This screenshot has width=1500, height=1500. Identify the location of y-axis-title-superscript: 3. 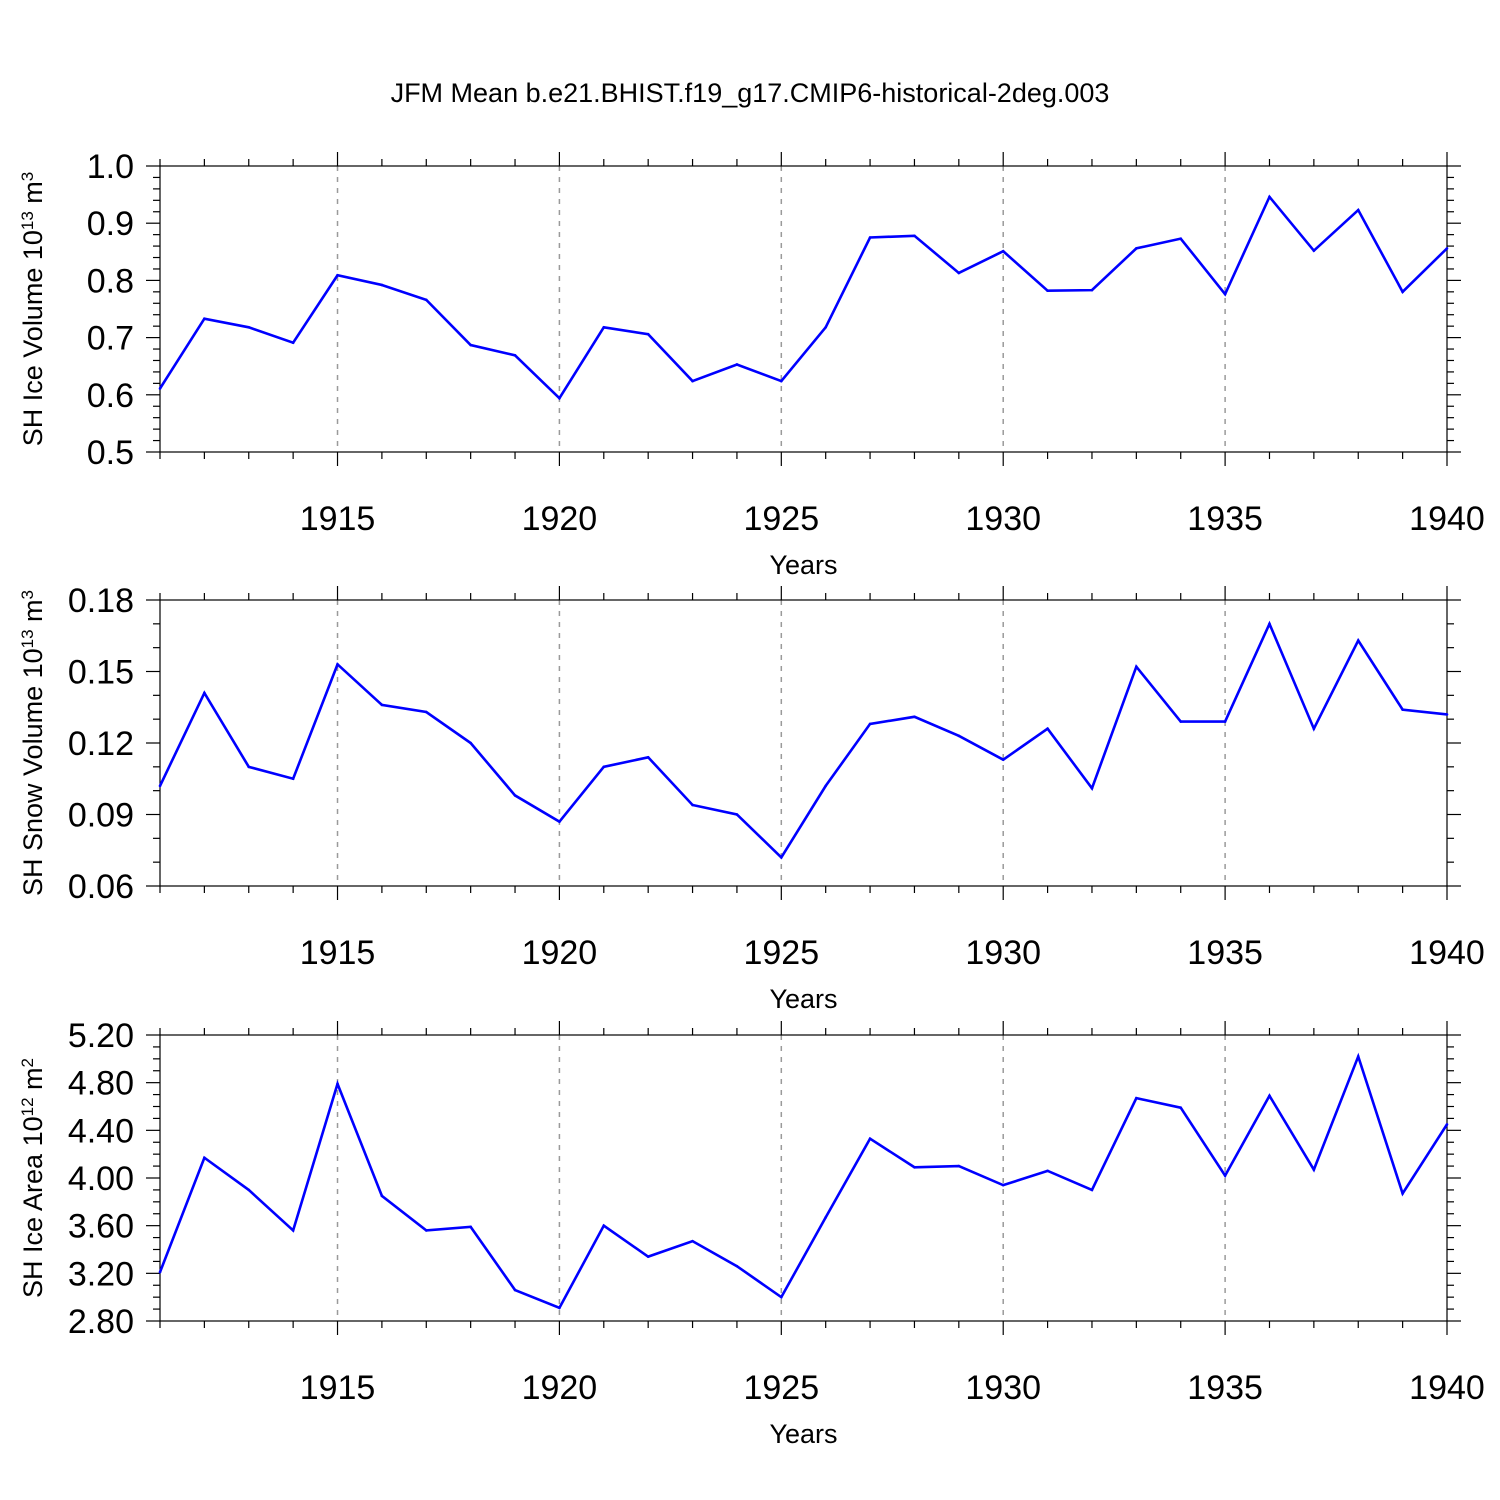
(27, 594).